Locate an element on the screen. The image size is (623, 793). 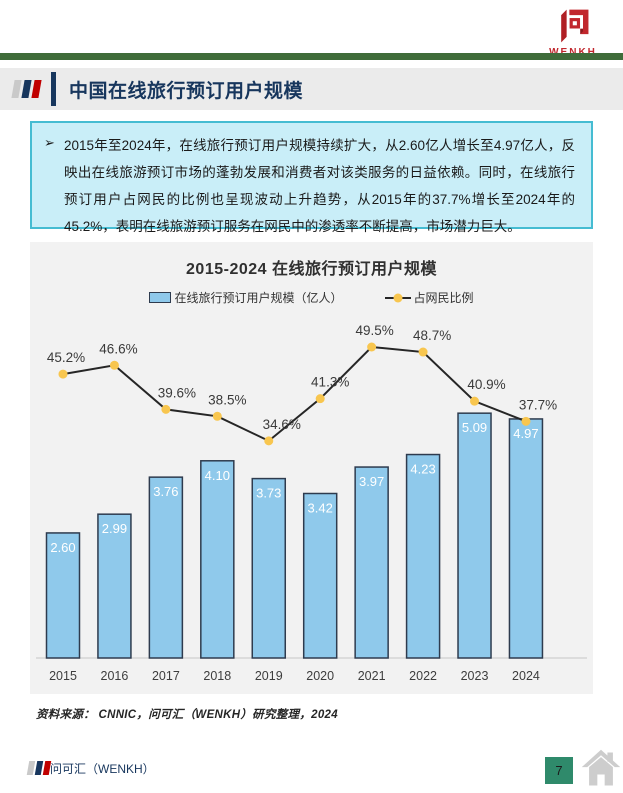
line-point-2018 is located at coordinates (217, 416).